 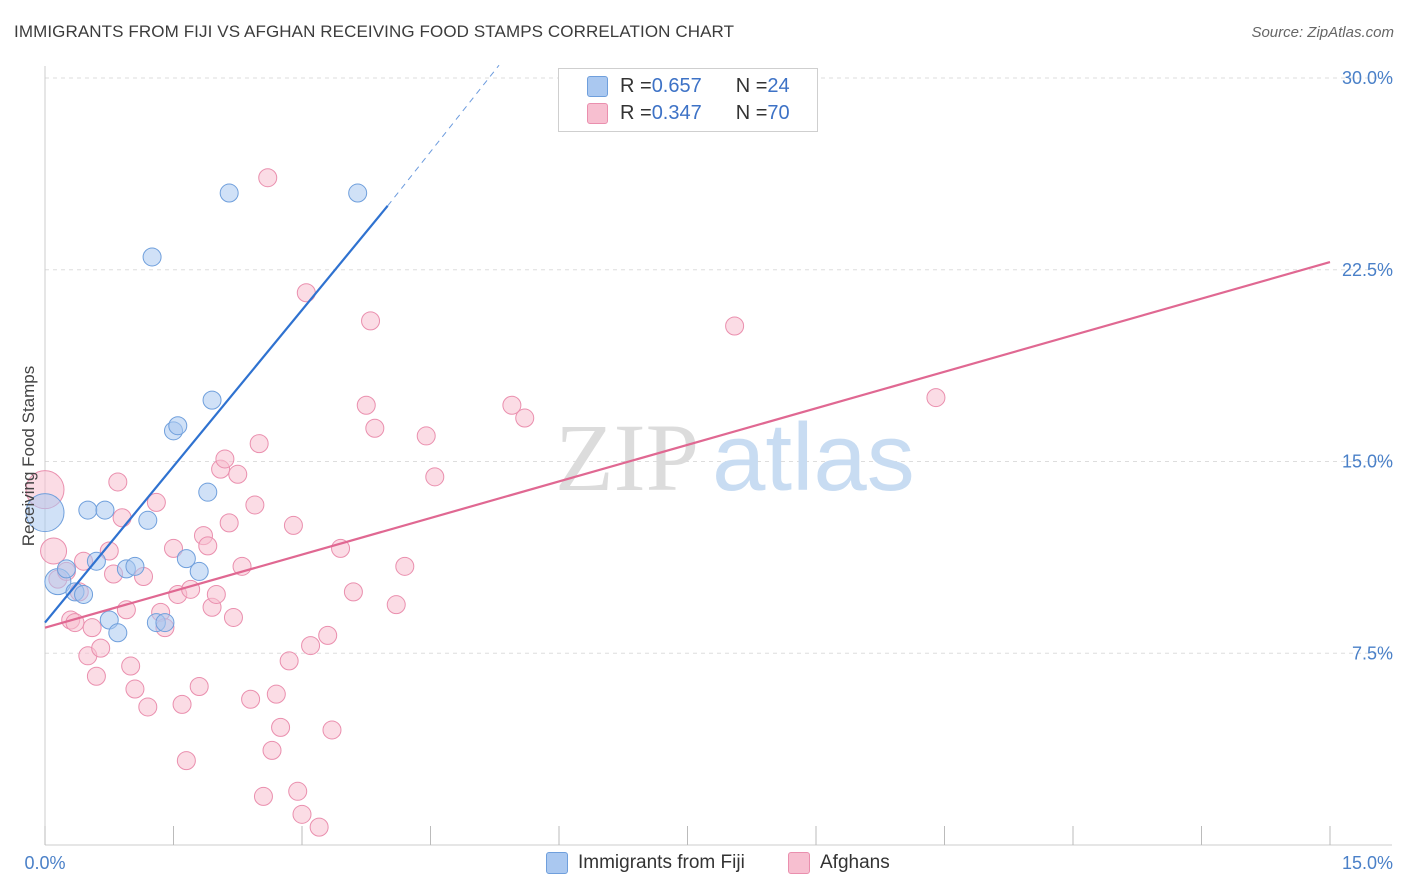 I want to click on watermark-zip: ZIP, so click(x=627, y=457).